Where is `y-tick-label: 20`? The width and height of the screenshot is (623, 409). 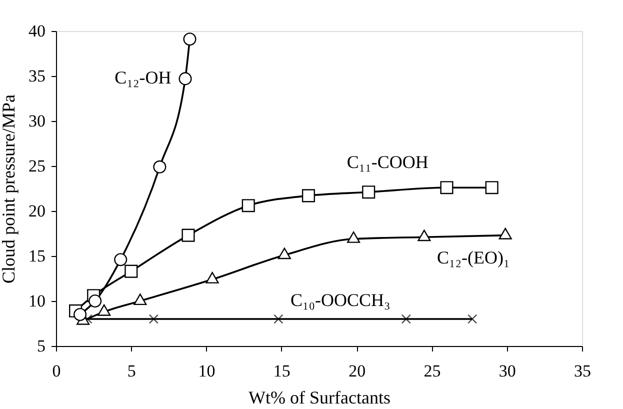
y-tick-label: 20 is located at coordinates (37, 211).